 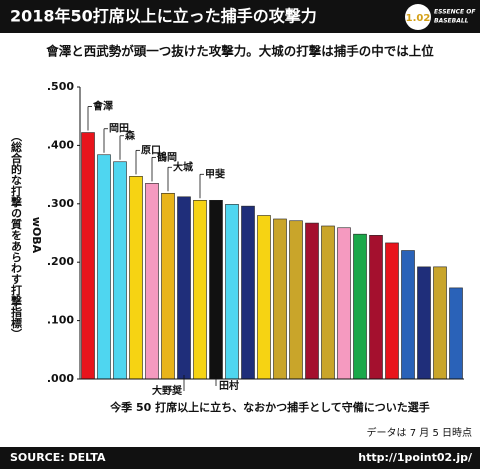 What do you see at coordinates (119, 129) in the screenshot?
I see `bar-label: 岡田` at bounding box center [119, 129].